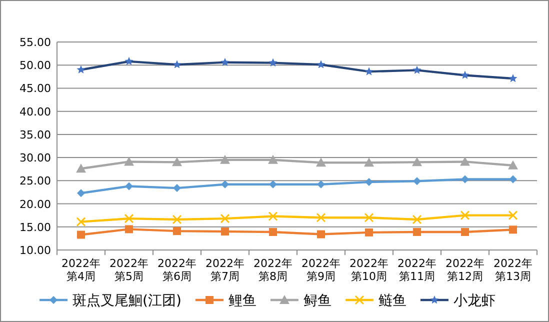 This screenshot has height=322, width=549. Describe the element at coordinates (273, 270) in the screenshot. I see `x-tick-label: 2022年第8周` at that location.